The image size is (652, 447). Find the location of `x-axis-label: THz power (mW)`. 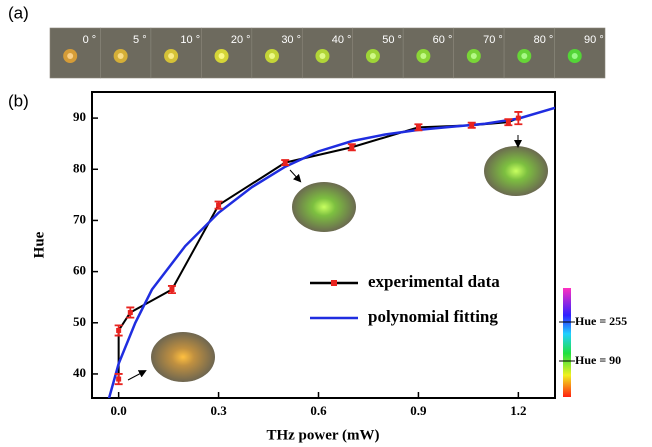

x-axis-label: THz power (mW) is located at coordinates (322, 435).